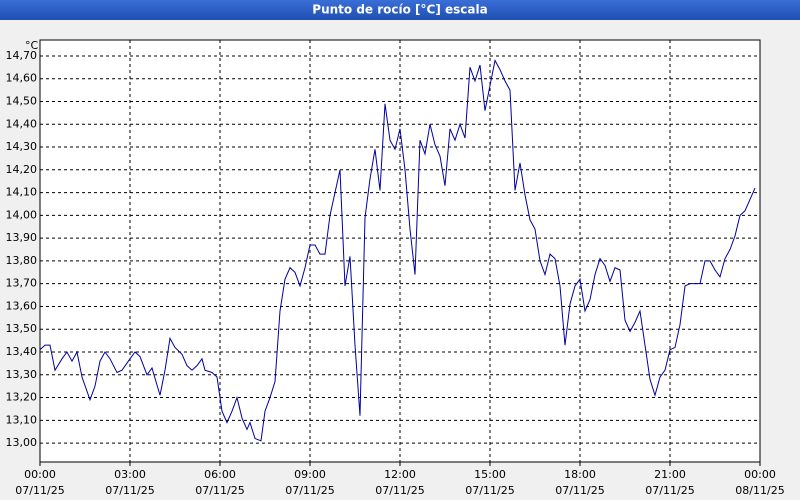  What do you see at coordinates (490, 474) in the screenshot?
I see `x-tick-label: 15:00` at bounding box center [490, 474].